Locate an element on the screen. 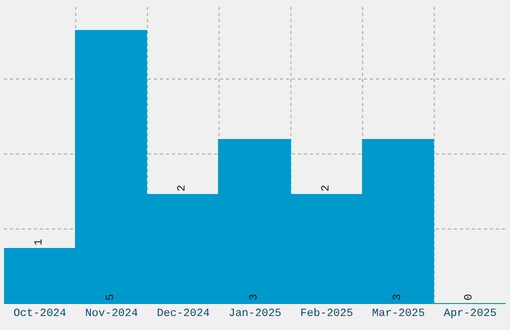  x-tick-label: Oct-2024 is located at coordinates (40, 314).